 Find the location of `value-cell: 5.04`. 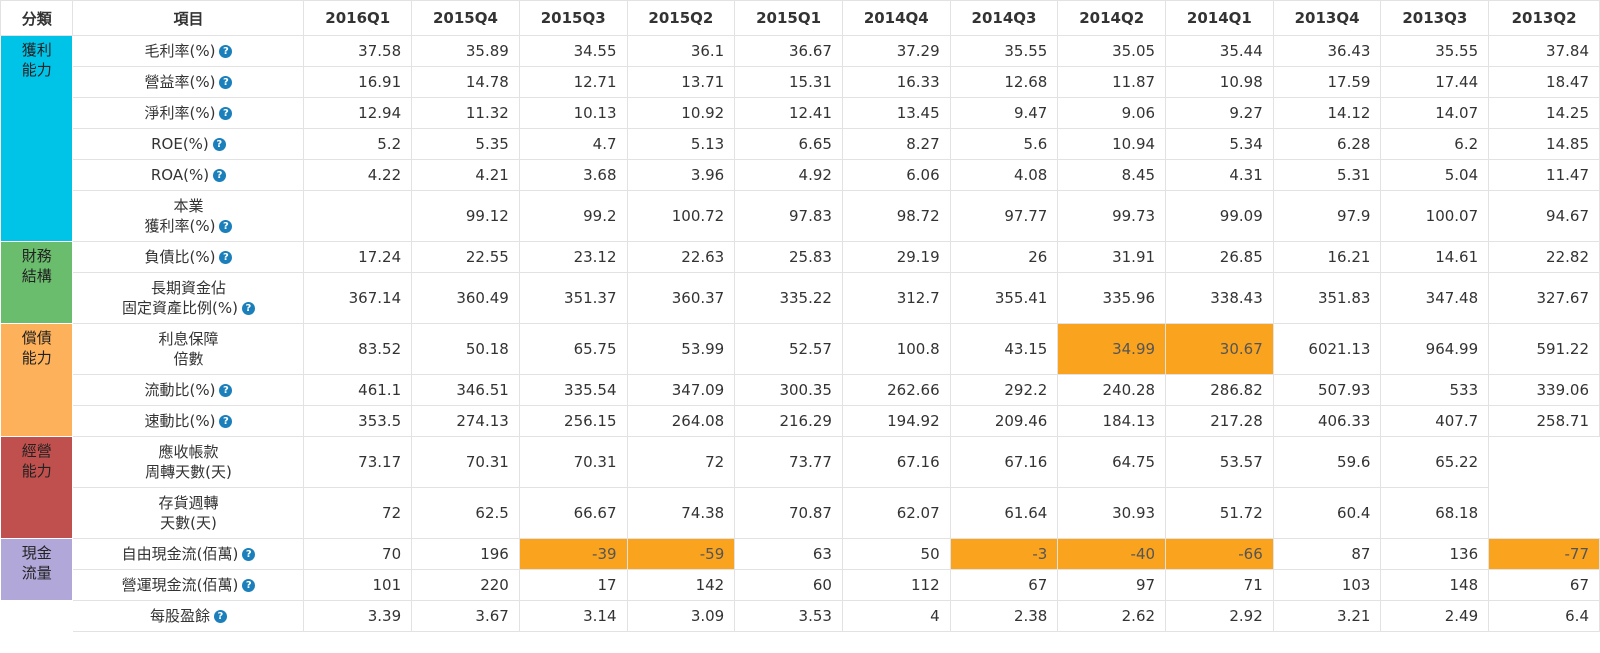

value-cell: 5.04 is located at coordinates (1435, 175).